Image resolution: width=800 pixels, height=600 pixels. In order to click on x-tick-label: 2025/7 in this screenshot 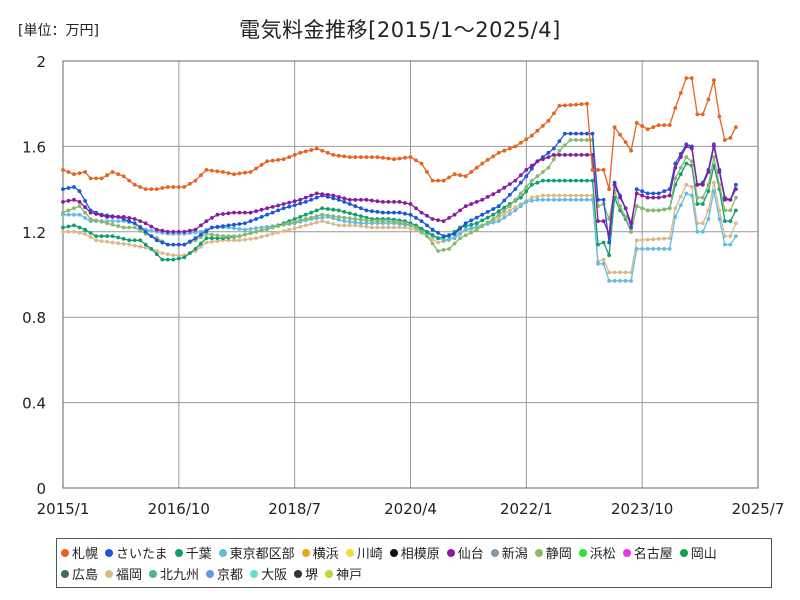, I will do `click(758, 509)`.